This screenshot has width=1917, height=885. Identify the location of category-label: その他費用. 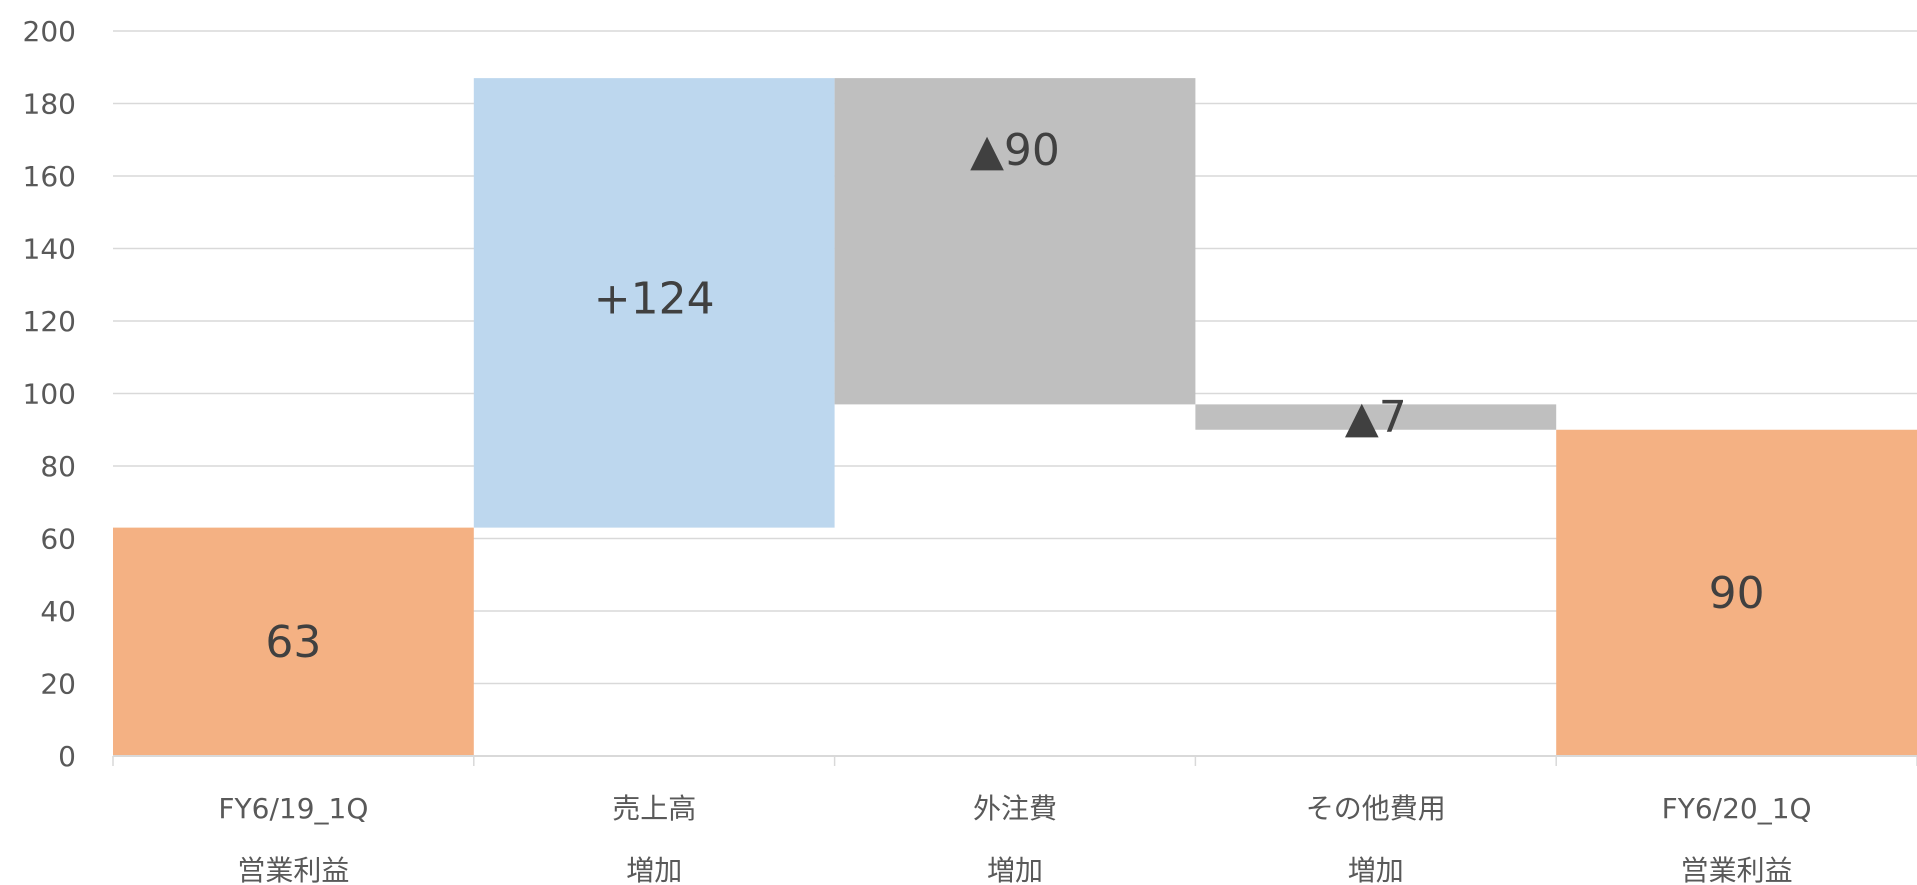
(1376, 808).